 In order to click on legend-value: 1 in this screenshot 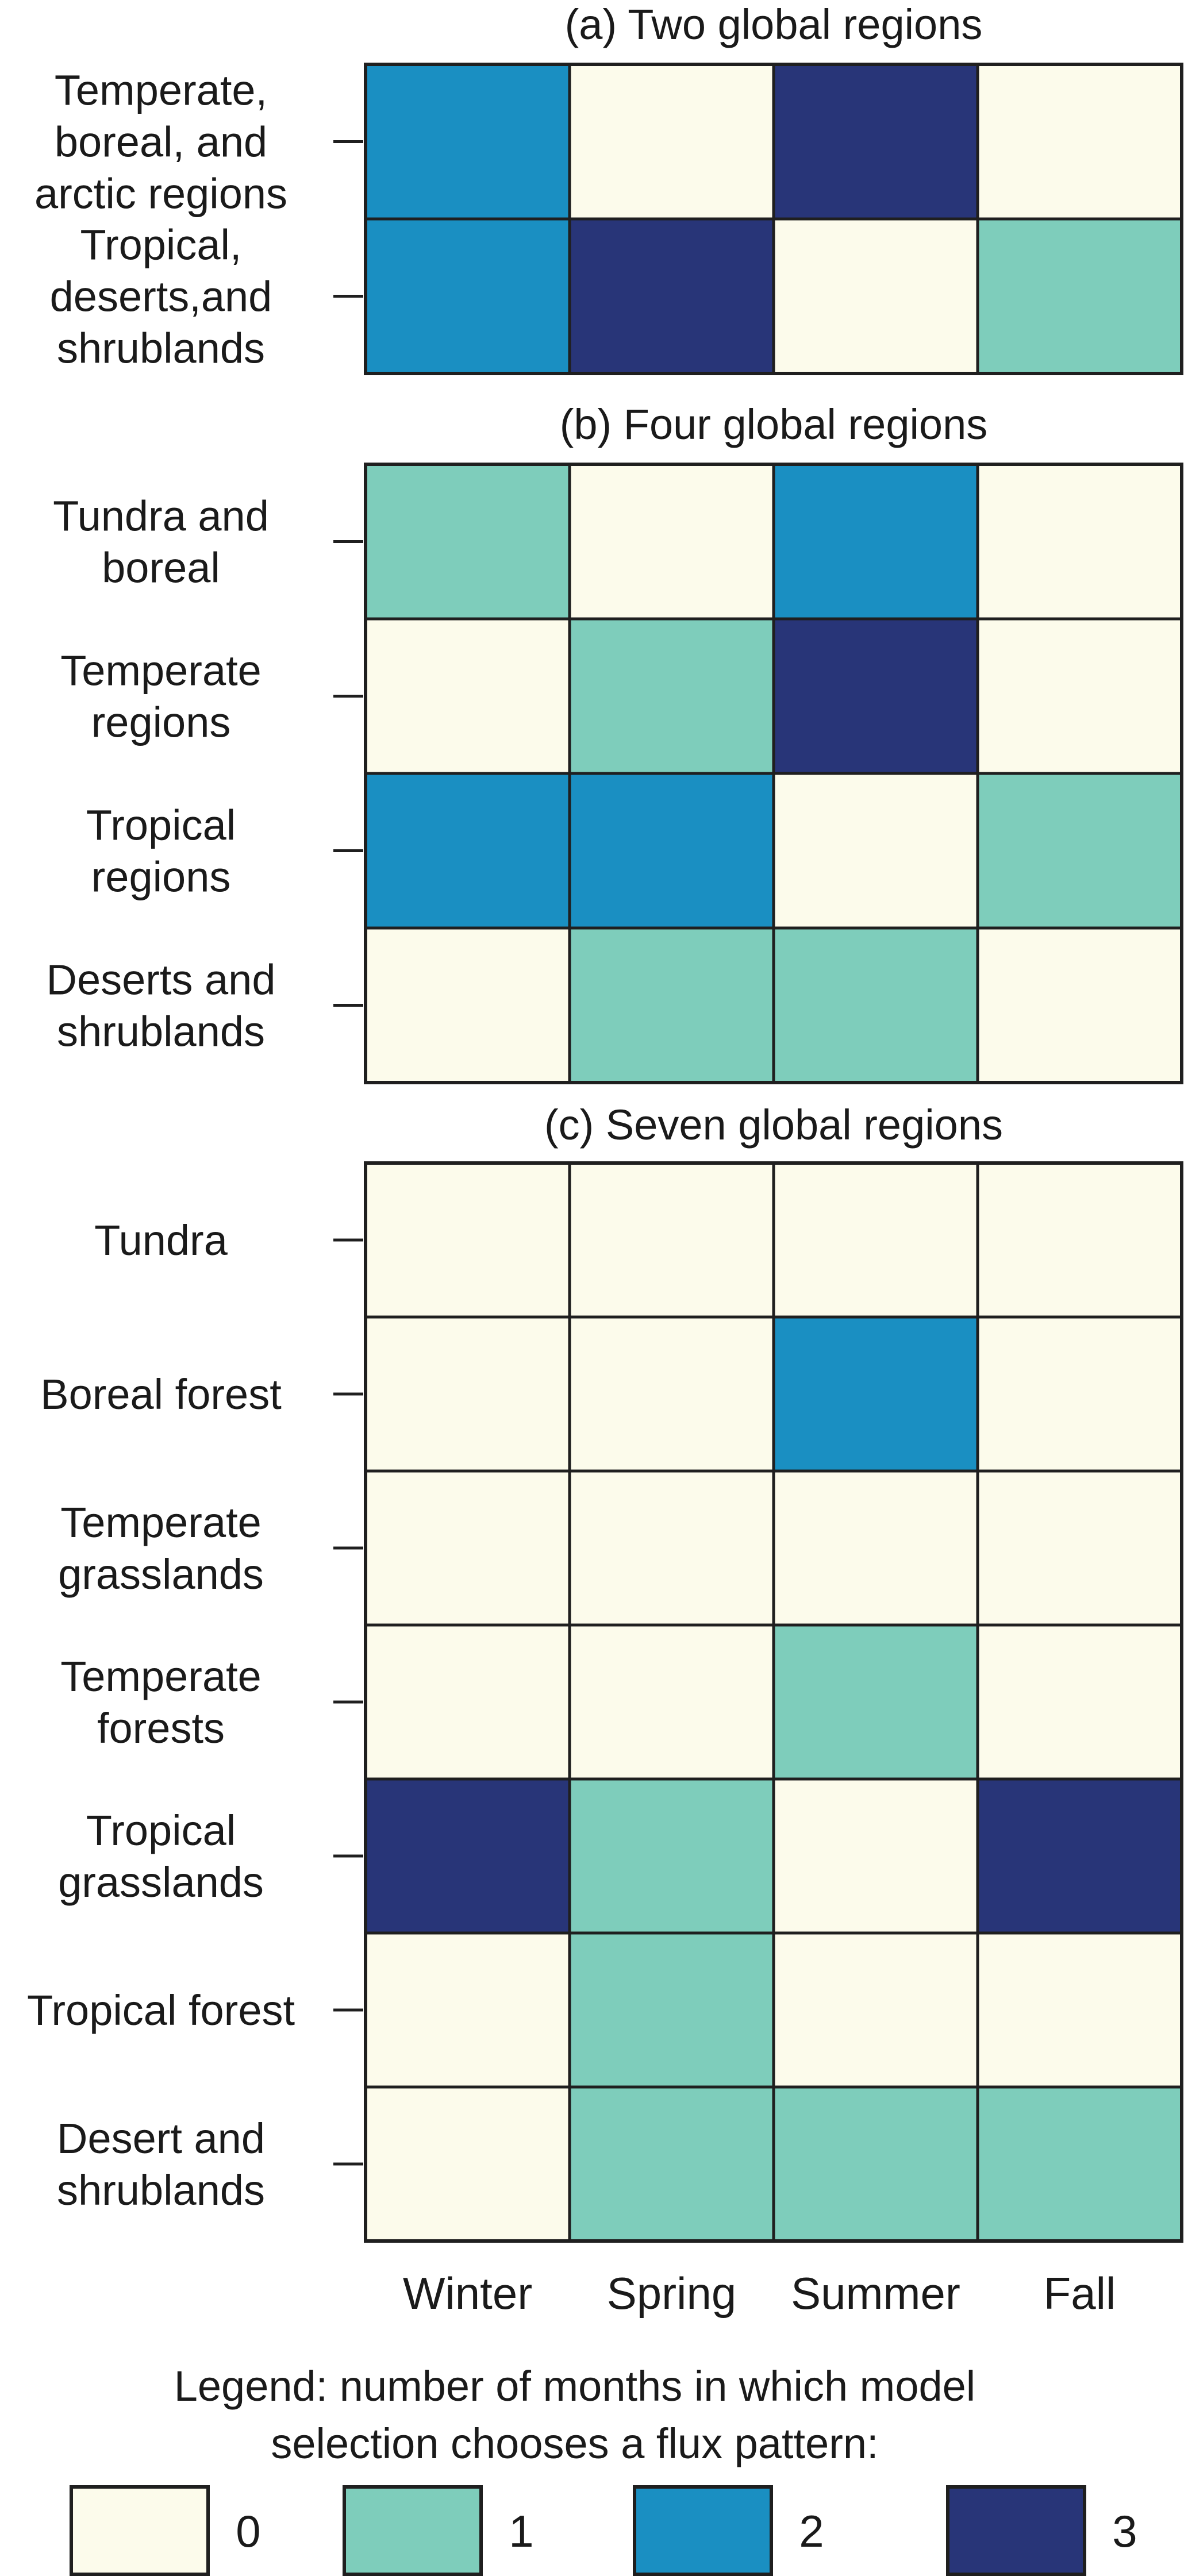, I will do `click(521, 2531)`.